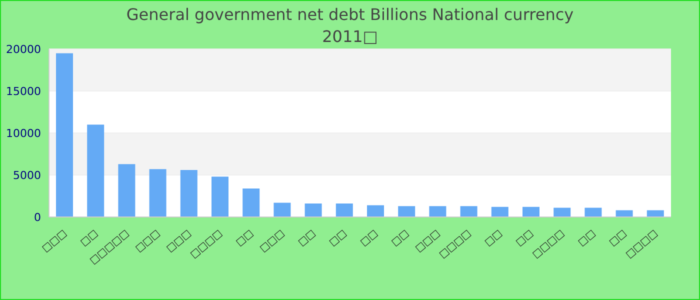 Image resolution: width=700 pixels, height=300 pixels. What do you see at coordinates (37, 217) in the screenshot?
I see `y-tick-label: 0` at bounding box center [37, 217].